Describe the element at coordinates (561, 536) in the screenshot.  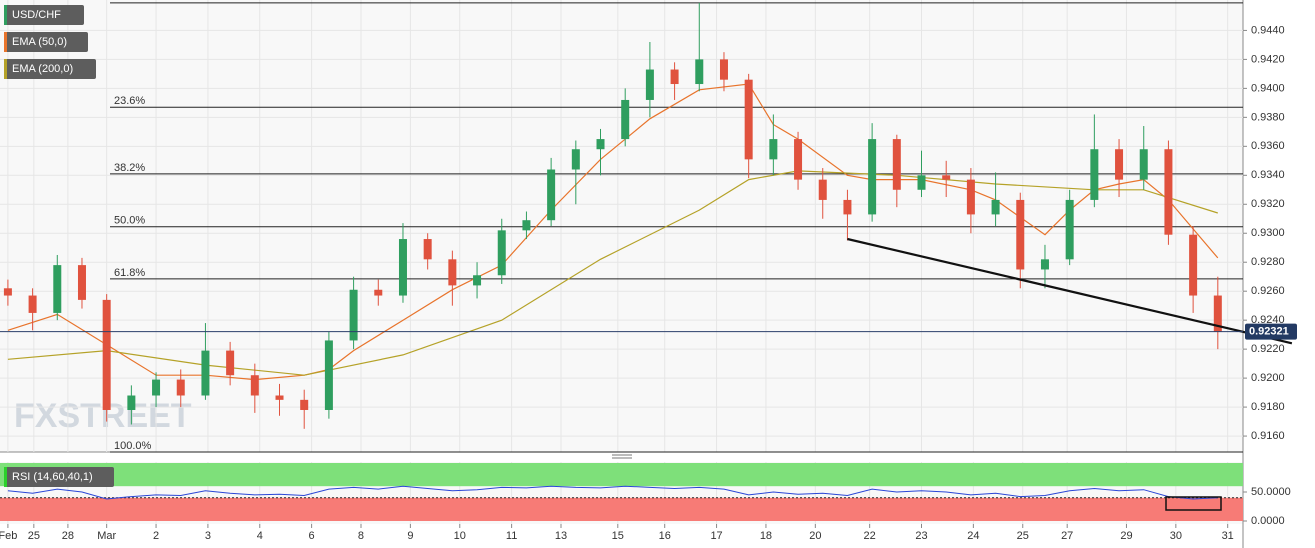
I see `x-tick-label: 13` at that location.